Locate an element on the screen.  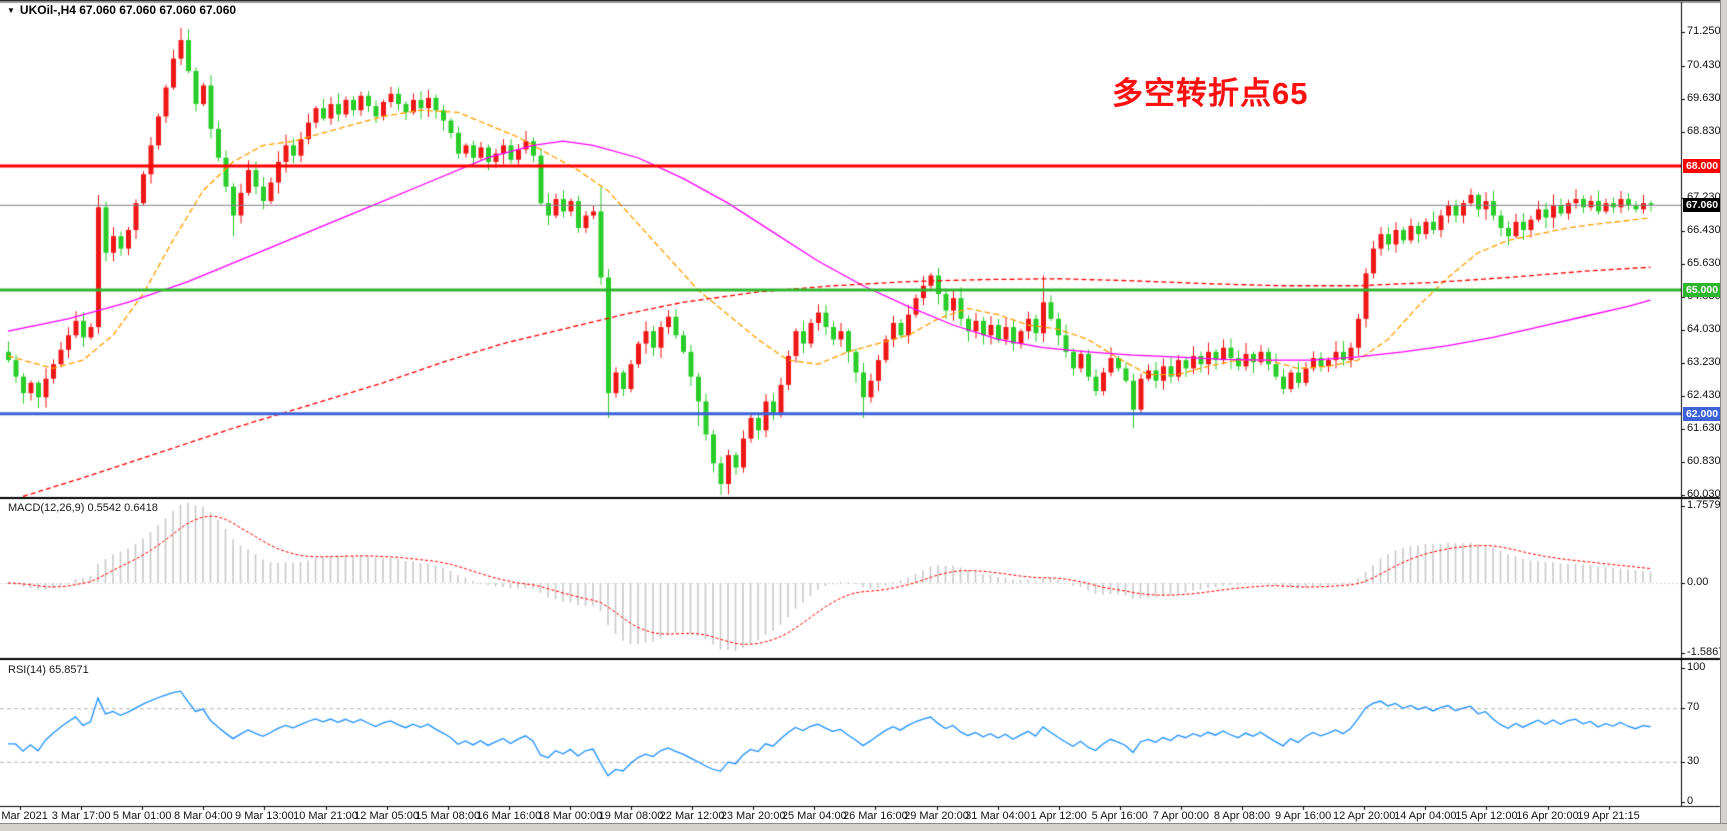
current-price-badge: 67.060 is located at coordinates (1702, 204).